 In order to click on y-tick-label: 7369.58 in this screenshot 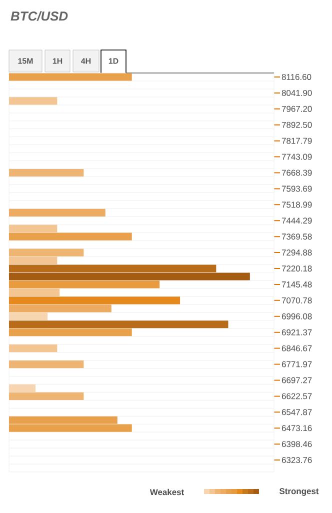, I will do `click(297, 237)`.